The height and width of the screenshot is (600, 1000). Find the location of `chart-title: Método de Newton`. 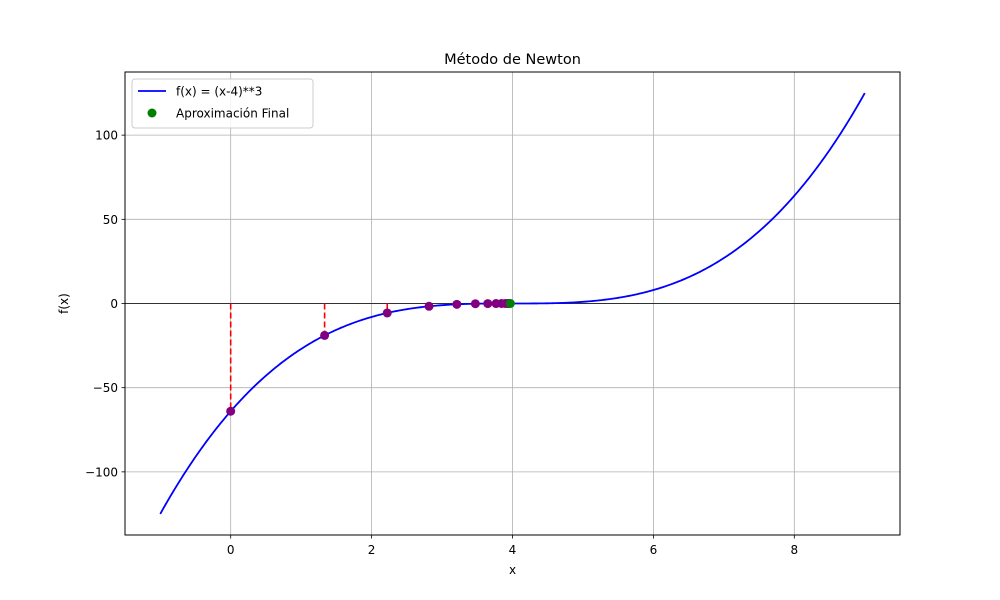

chart-title: Método de Newton is located at coordinates (512, 60).